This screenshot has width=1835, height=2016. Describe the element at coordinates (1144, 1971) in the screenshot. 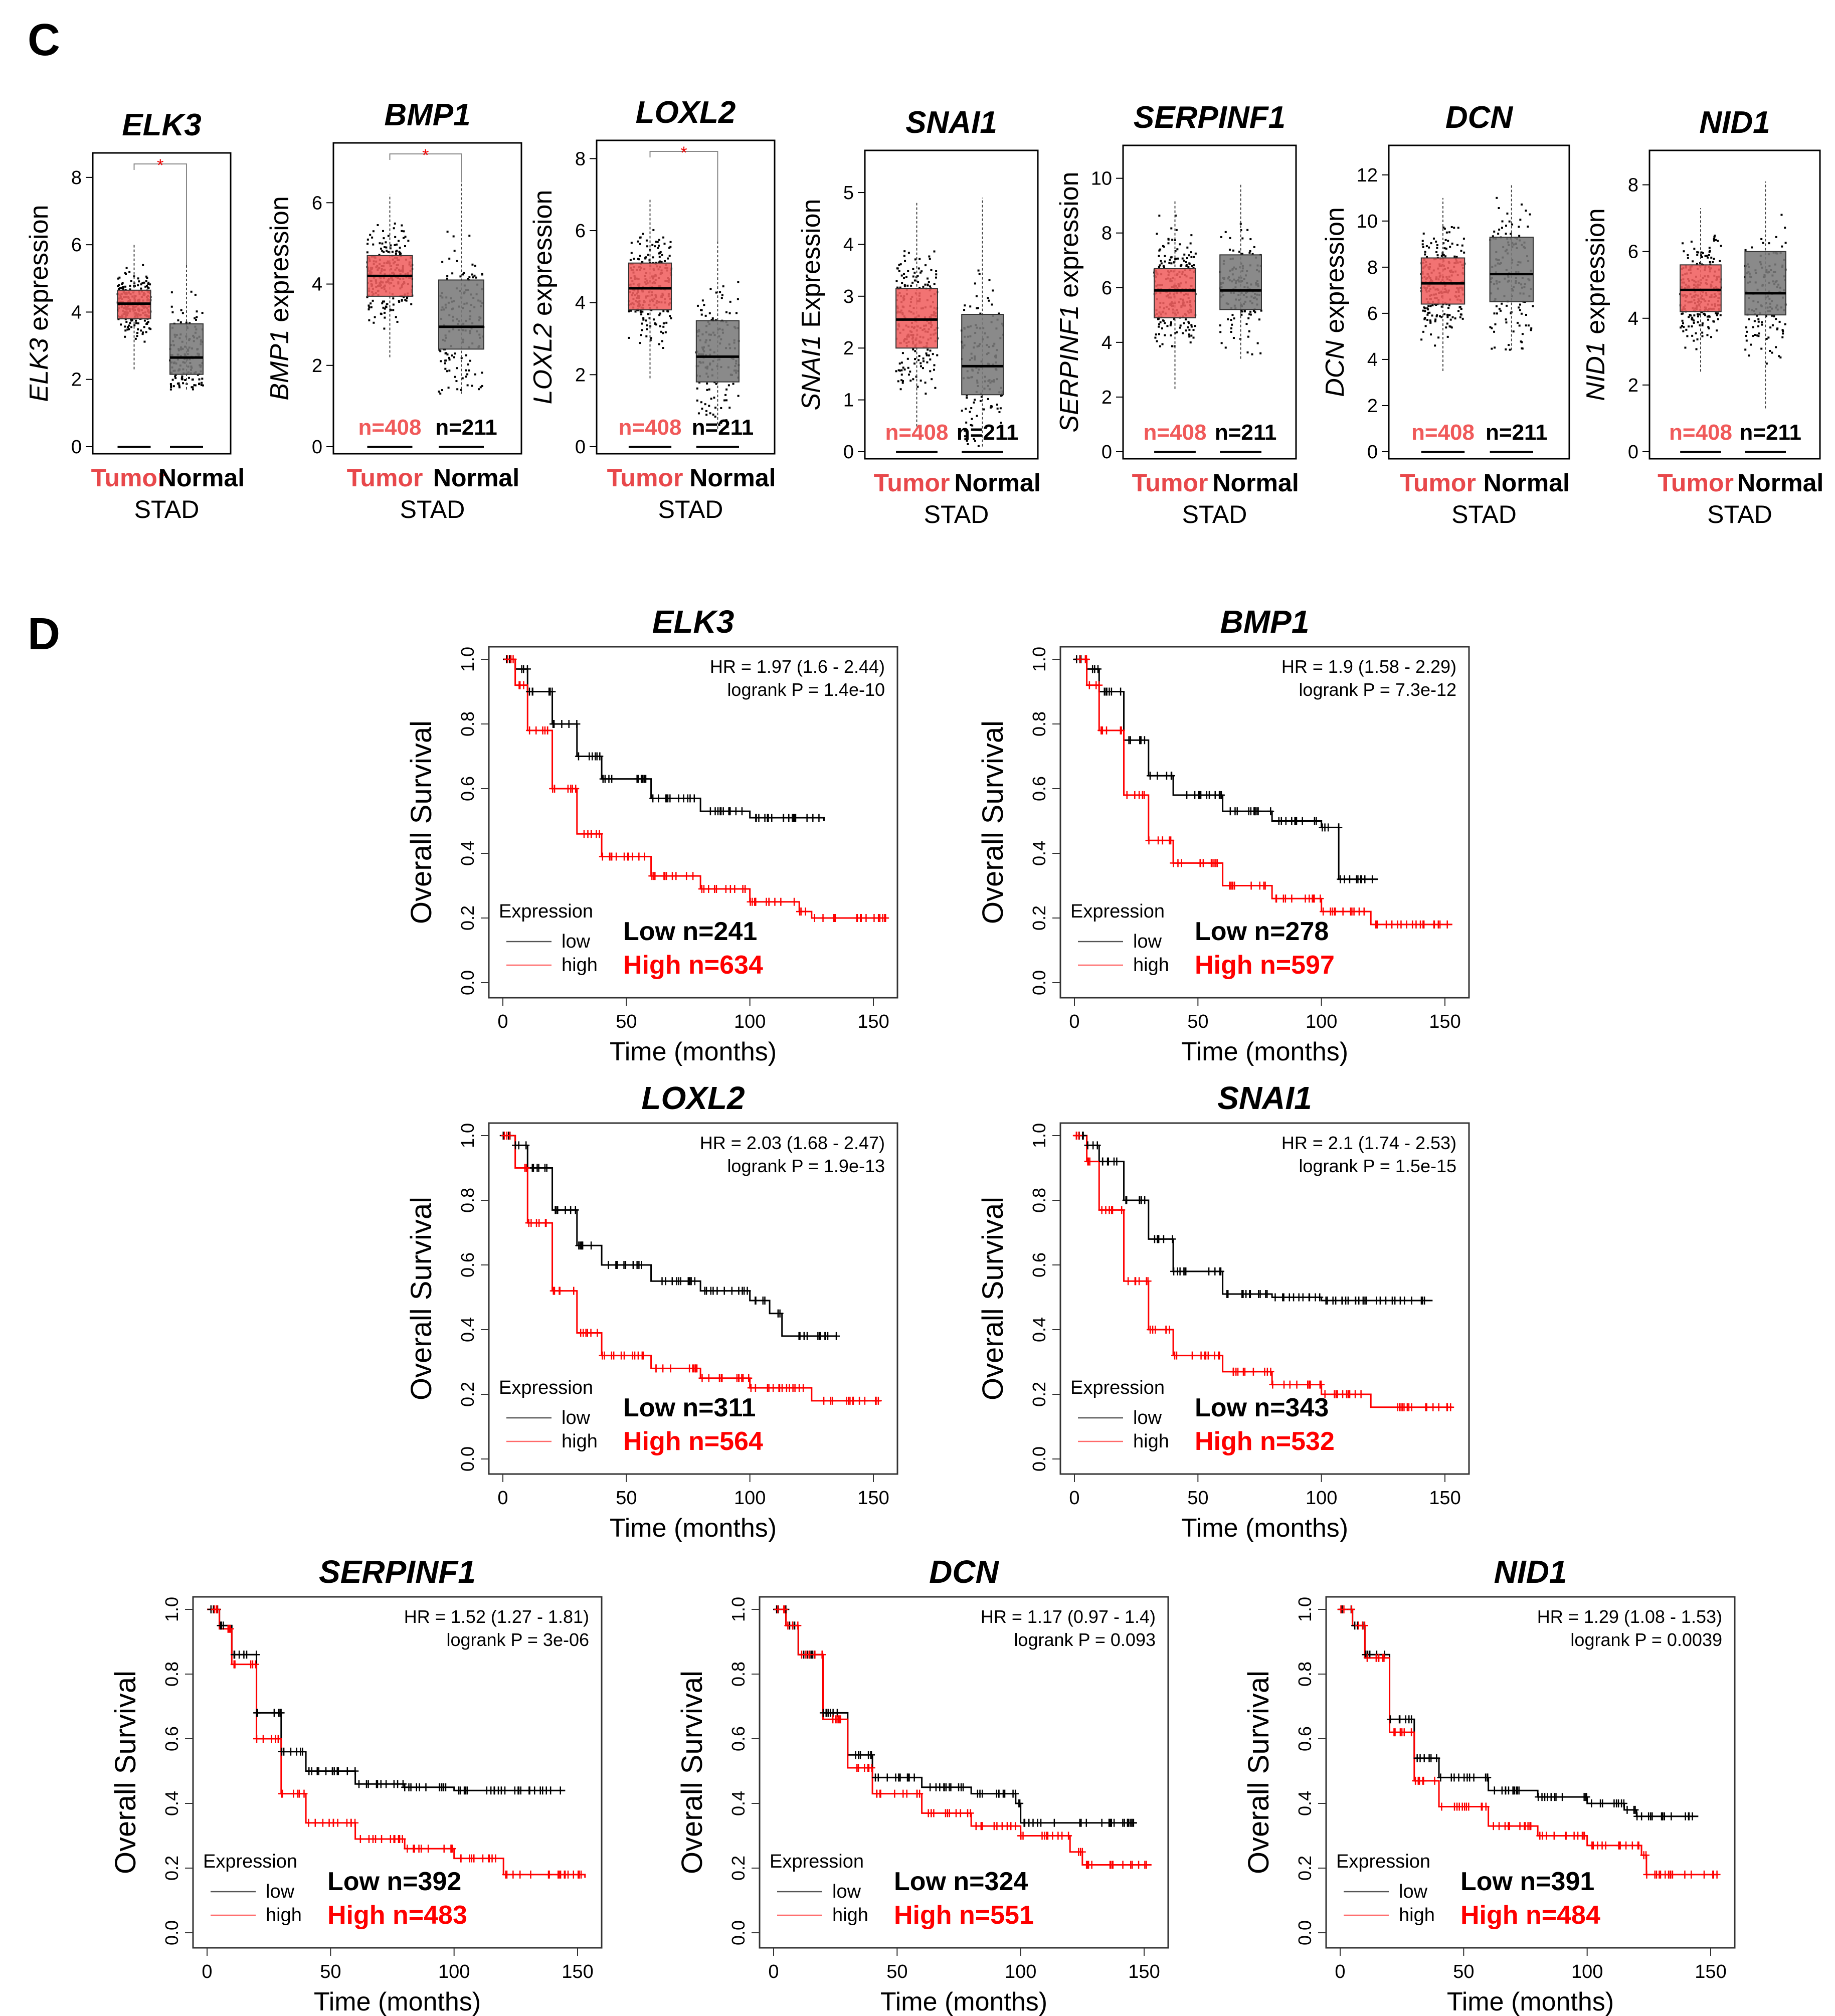

I see `x-tick-label: 150` at that location.